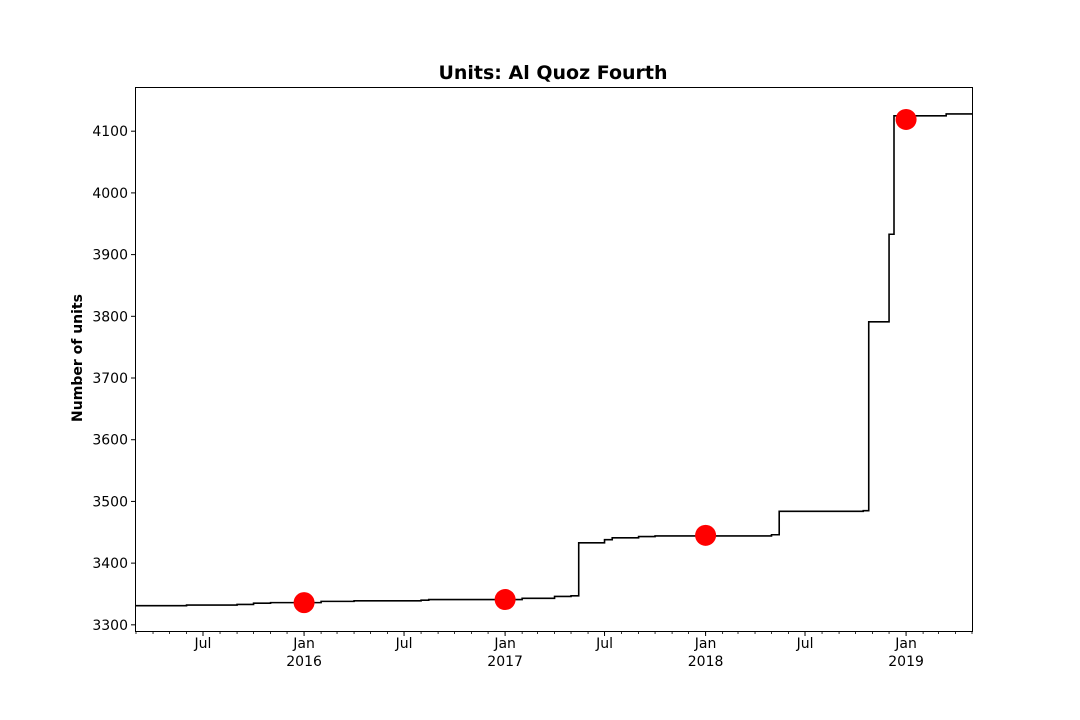 This screenshot has width=1080, height=720. I want to click on y-tick-label: 3600, so click(110, 441).